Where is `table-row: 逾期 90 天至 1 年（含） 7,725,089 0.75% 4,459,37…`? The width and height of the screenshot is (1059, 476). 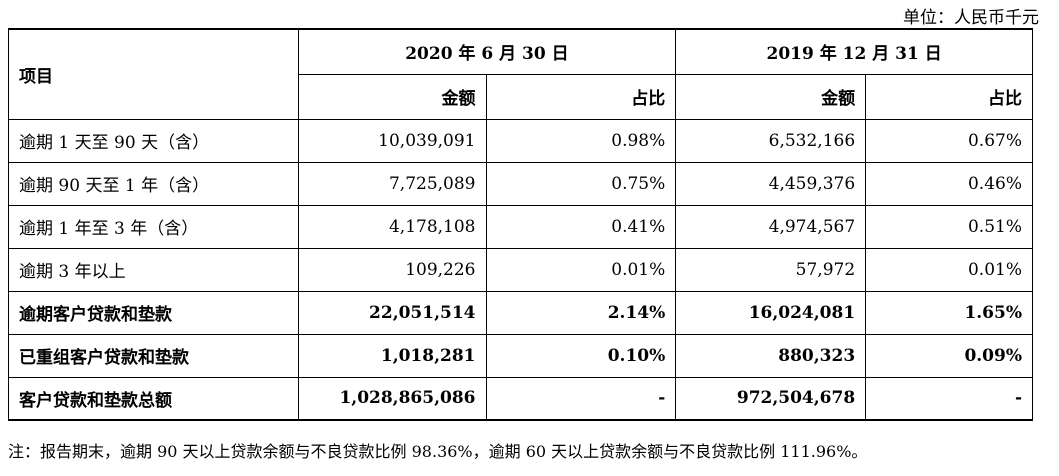
table-row: 逾期 90 天至 1 年（含） 7,725,089 0.75% 4,459,37… is located at coordinates (520, 183).